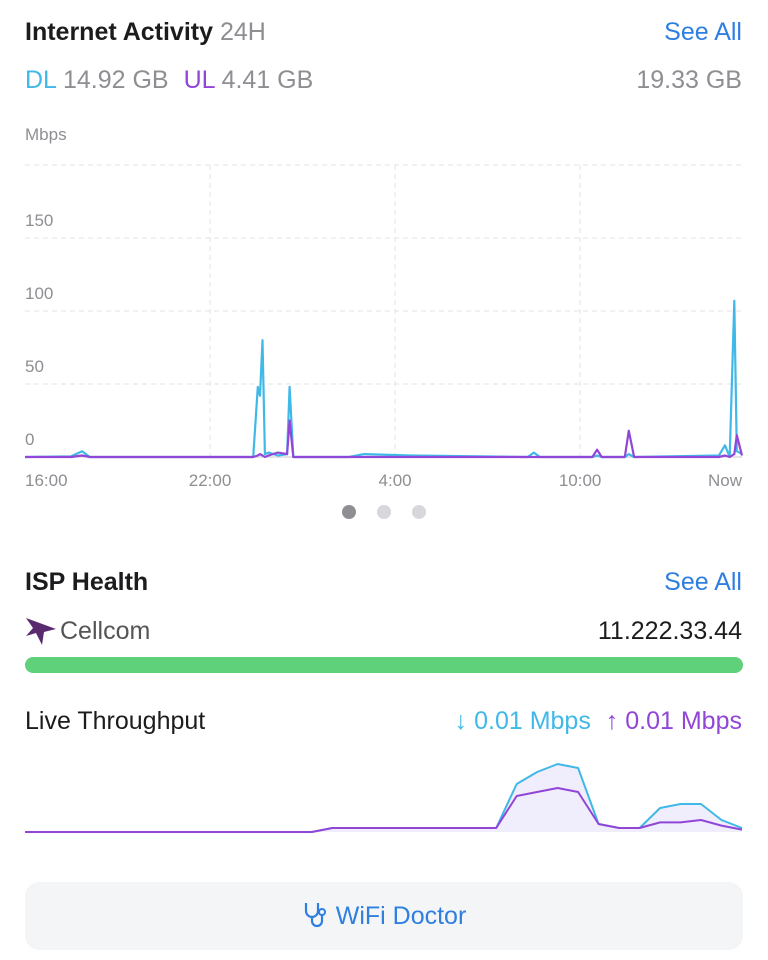 This screenshot has height=960, width=768. I want to click on ul-rate: 0.01 Mbps, so click(683, 721).